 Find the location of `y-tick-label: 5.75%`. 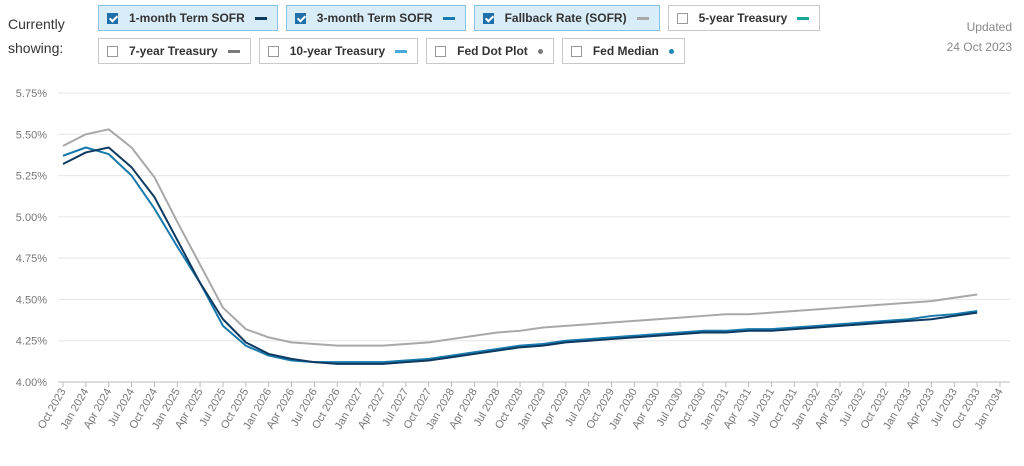

y-tick-label: 5.75% is located at coordinates (31, 94).